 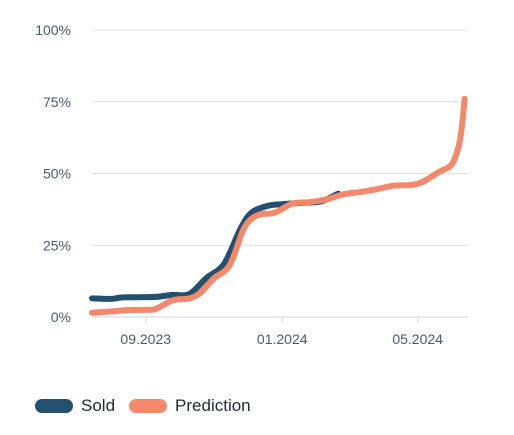 I want to click on y-tick-label: 100%, so click(x=53, y=30).